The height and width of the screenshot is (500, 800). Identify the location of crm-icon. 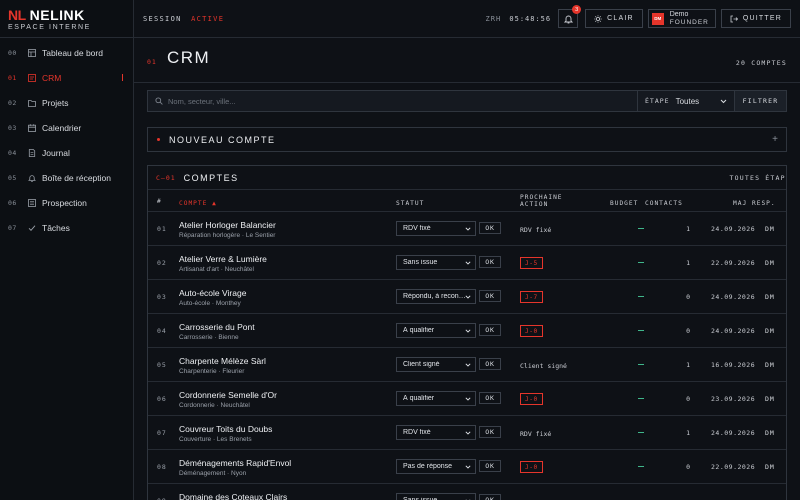
(35, 77).